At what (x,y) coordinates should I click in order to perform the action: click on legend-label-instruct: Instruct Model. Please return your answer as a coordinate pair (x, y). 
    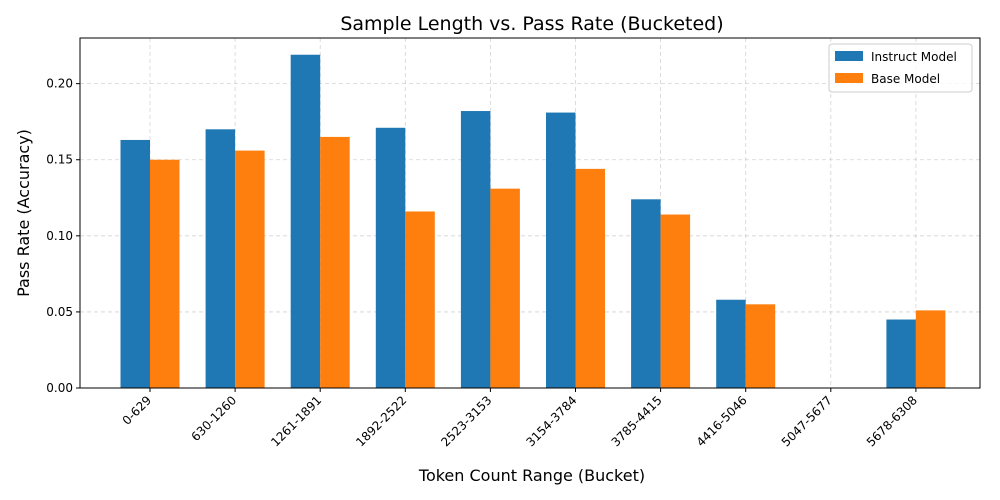
    Looking at the image, I should click on (914, 57).